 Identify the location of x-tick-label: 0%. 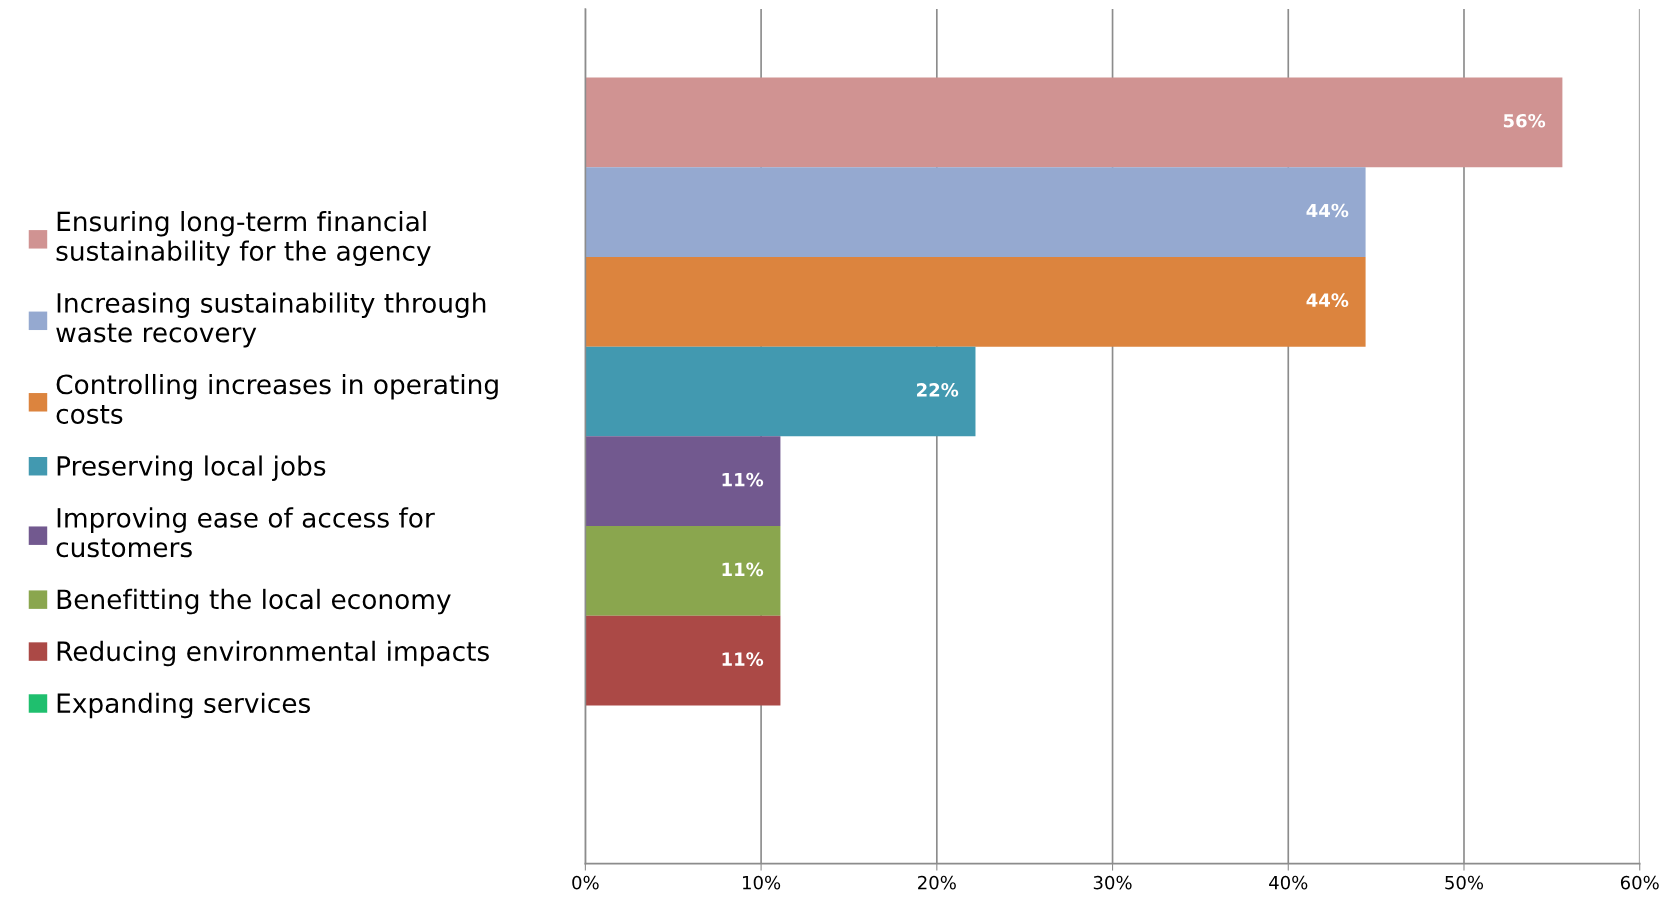
(585, 882).